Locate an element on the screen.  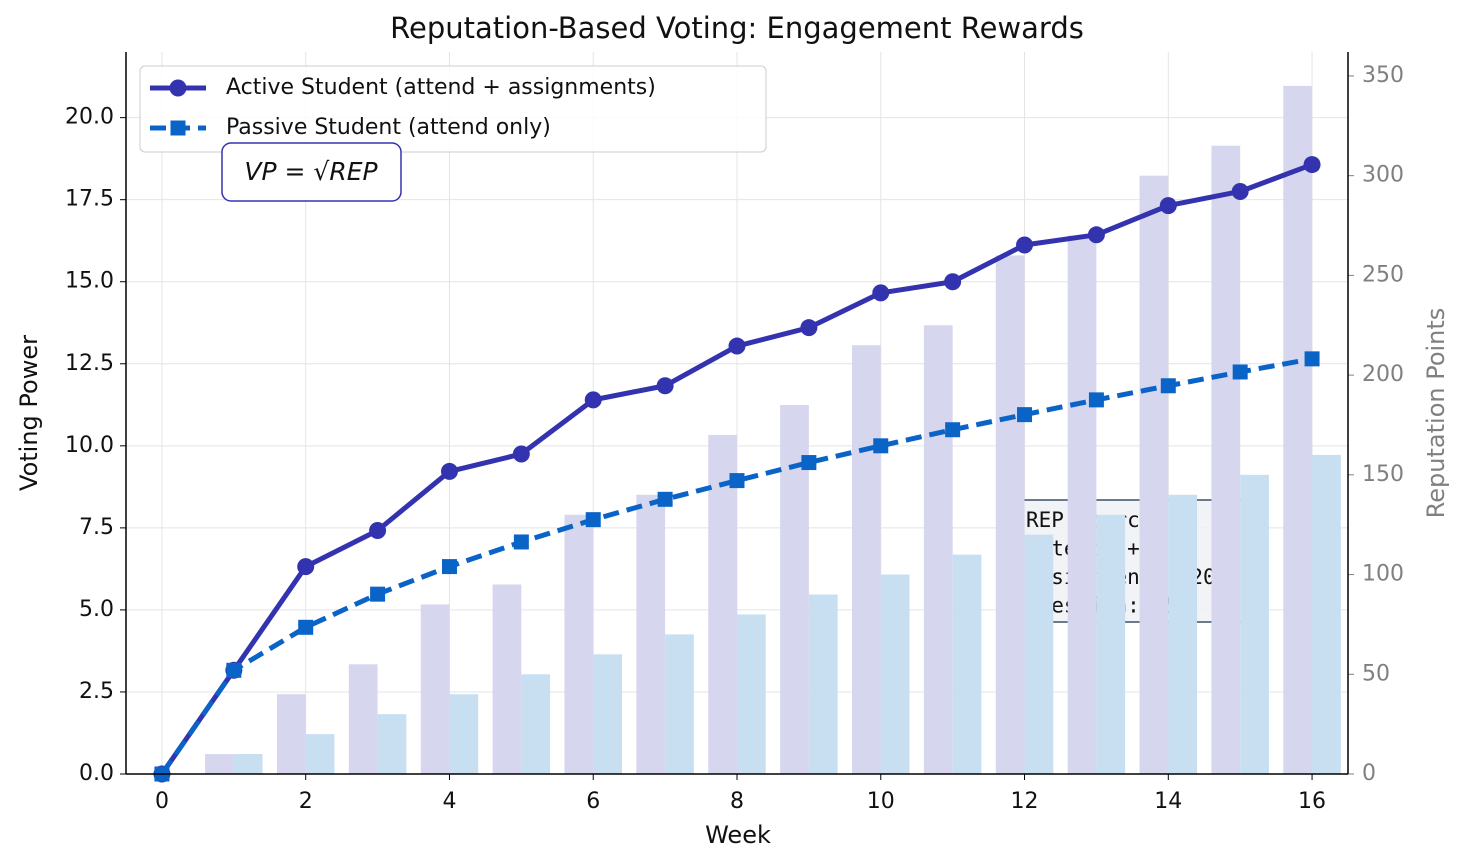
y2-axis-label: Reputation Points is located at coordinates (1436, 413).